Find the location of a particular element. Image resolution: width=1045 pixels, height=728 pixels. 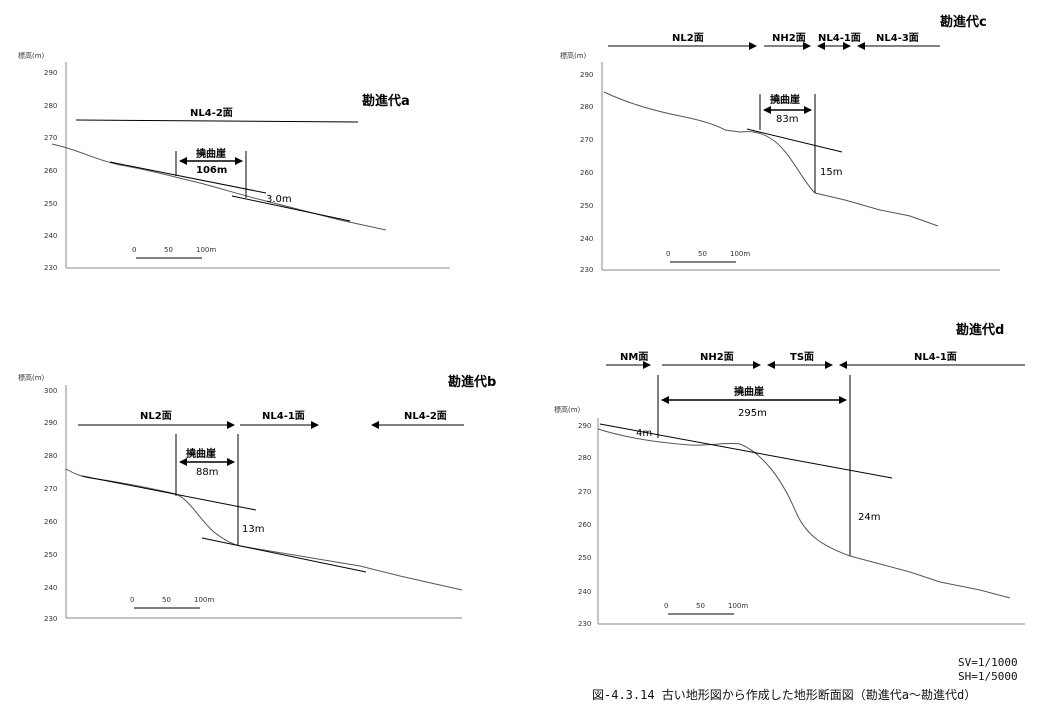

panel-title: 勘進代b is located at coordinates (472, 382).